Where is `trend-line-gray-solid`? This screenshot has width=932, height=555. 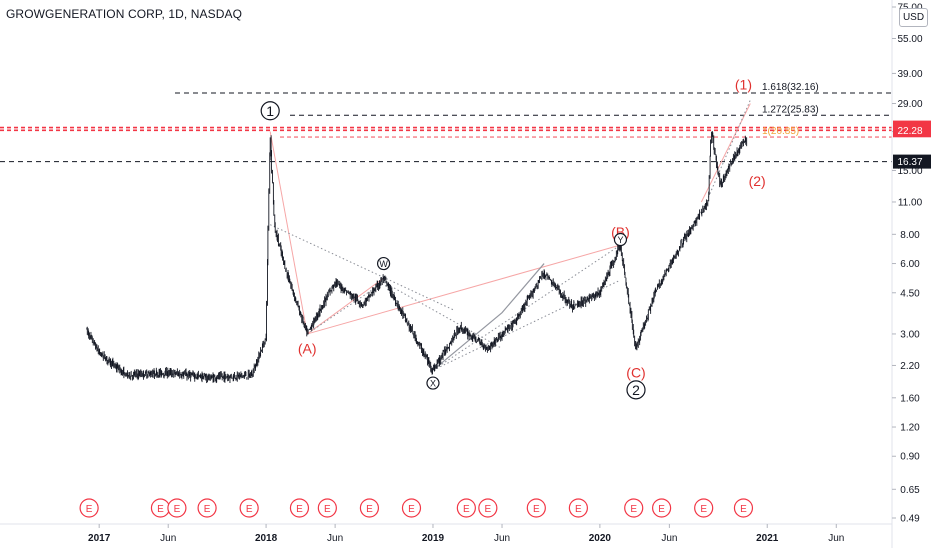
trend-line-gray-solid is located at coordinates (488, 317).